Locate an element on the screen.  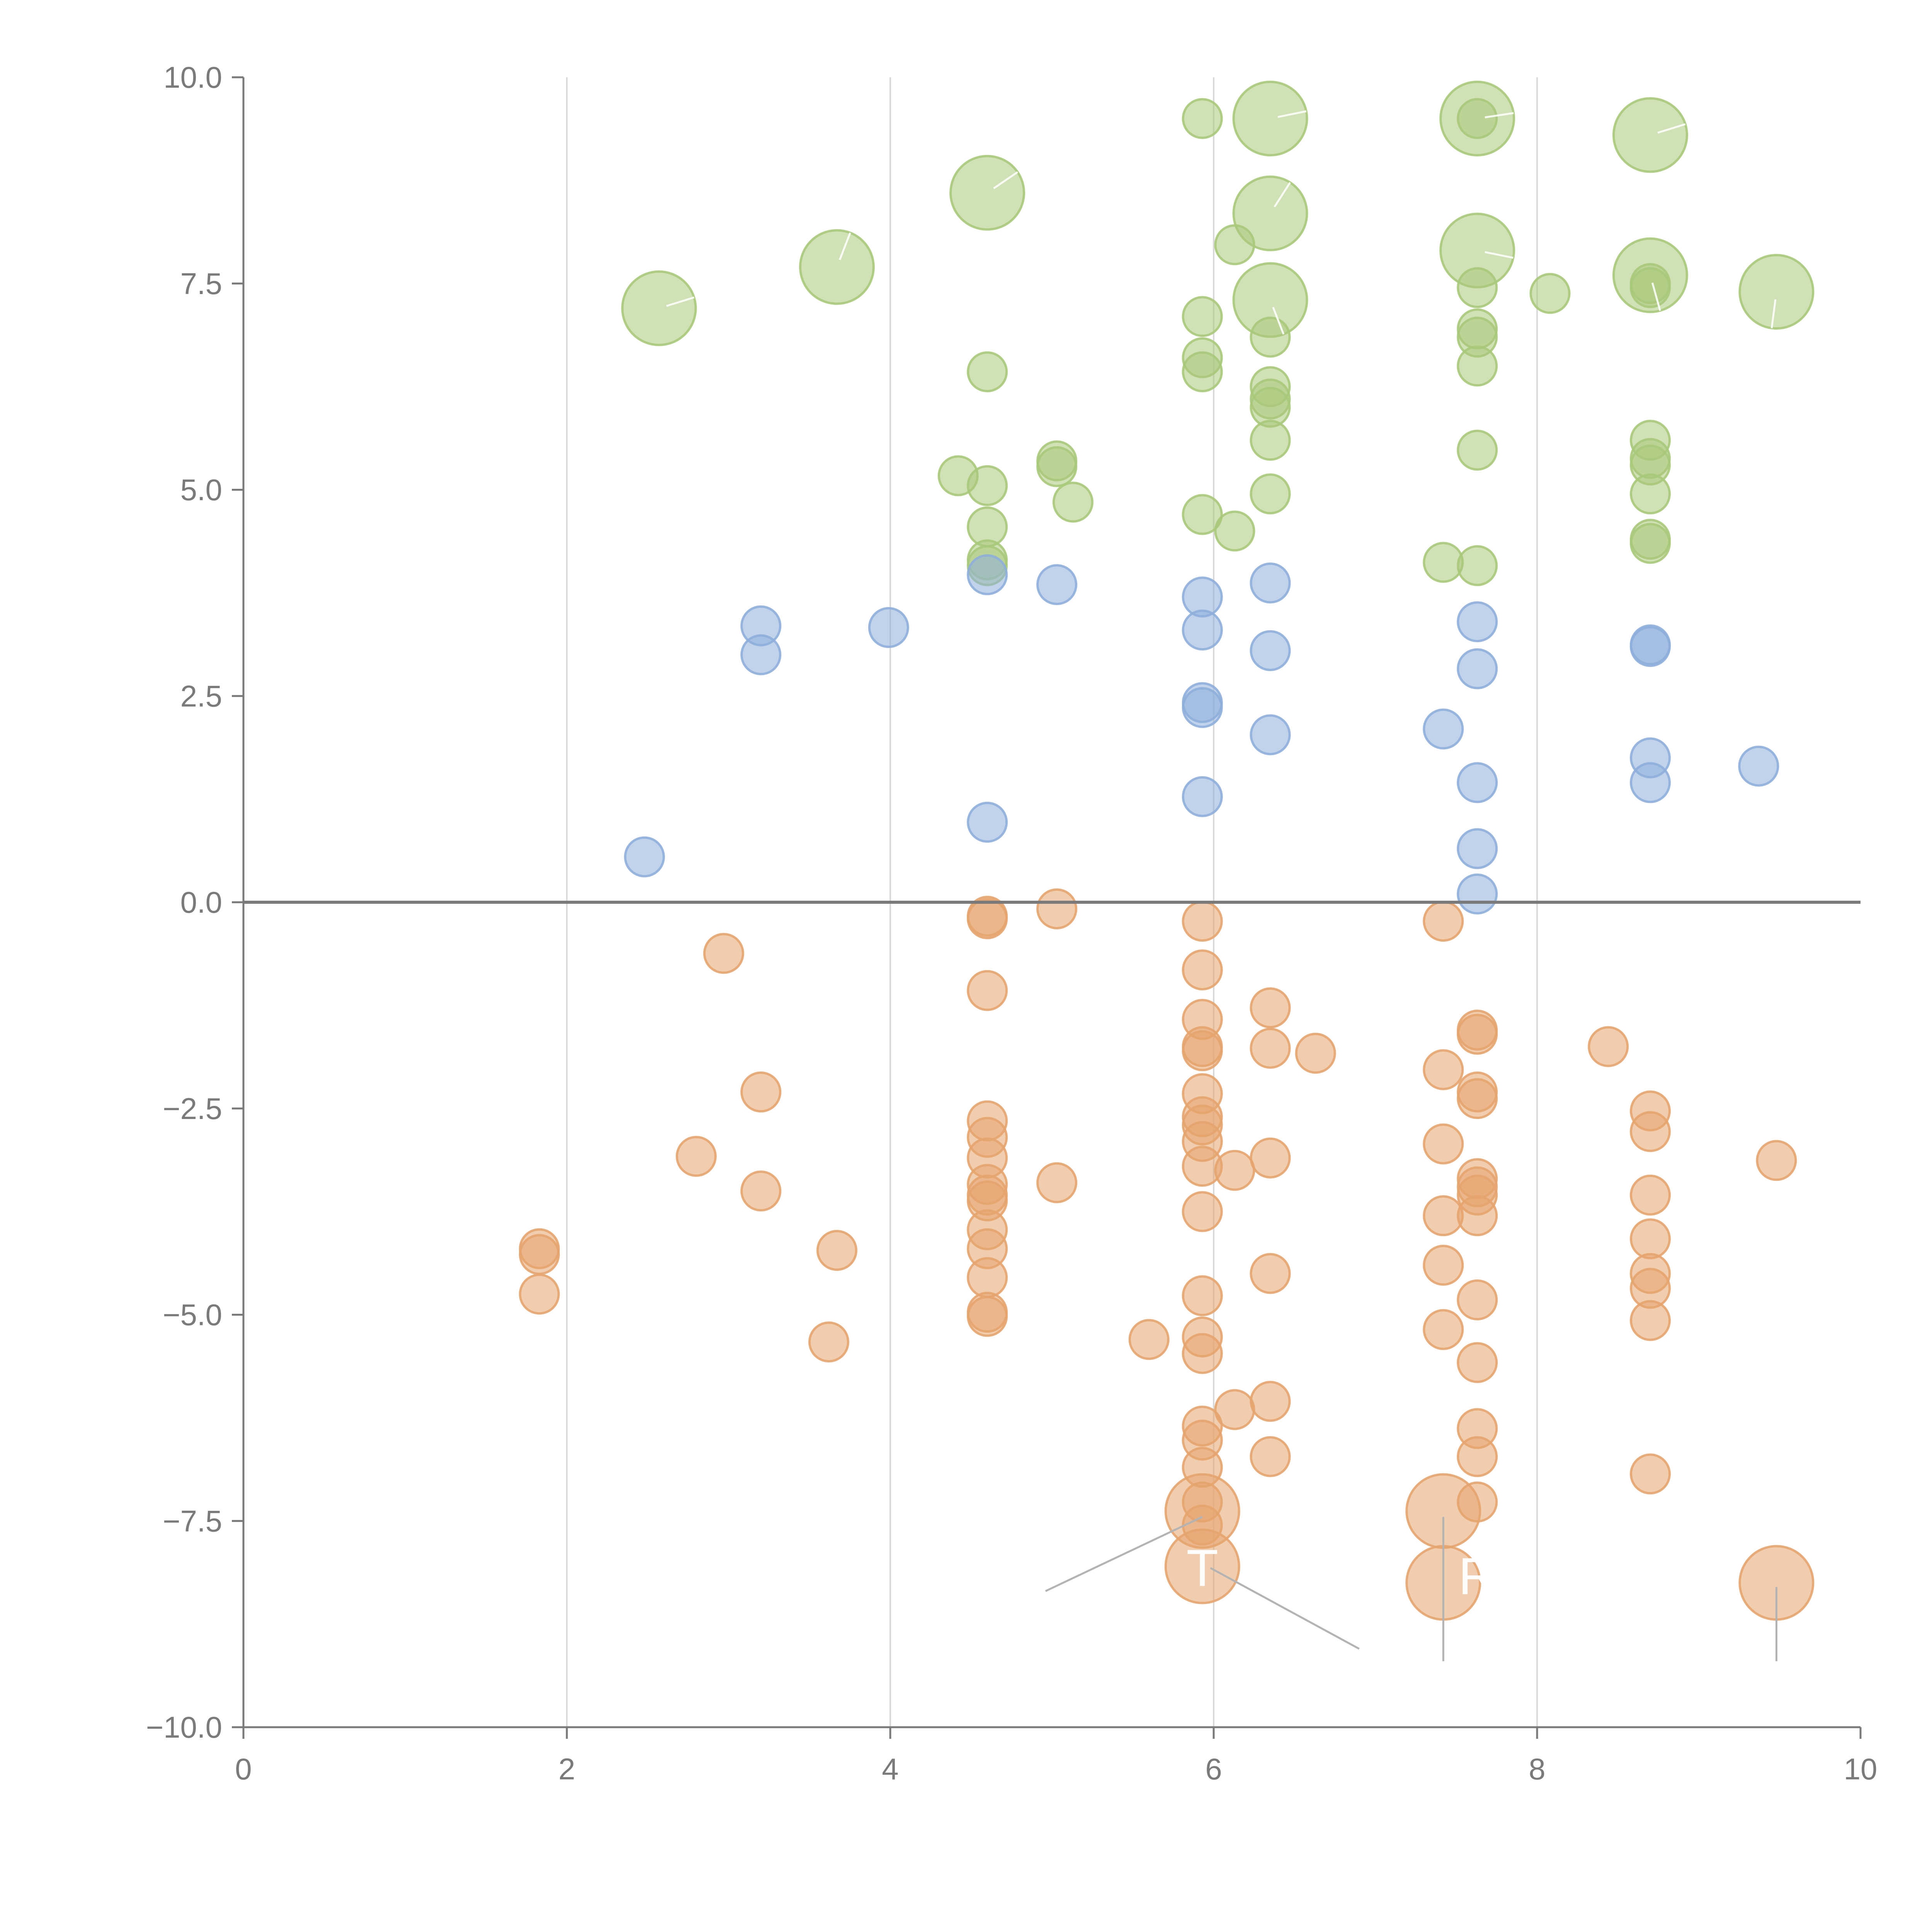
y-tick-label: 0.0 is located at coordinates (201, 902).